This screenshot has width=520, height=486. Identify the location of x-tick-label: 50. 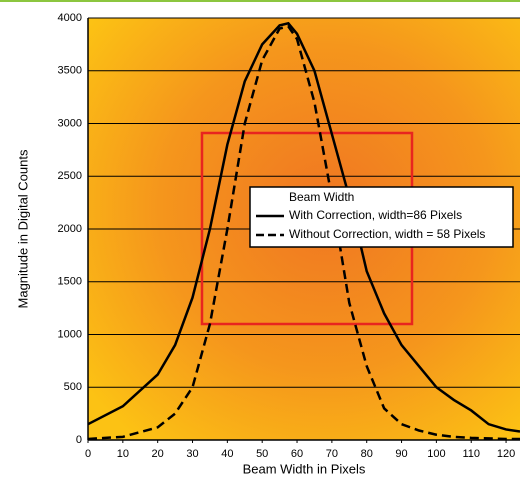
(262, 454).